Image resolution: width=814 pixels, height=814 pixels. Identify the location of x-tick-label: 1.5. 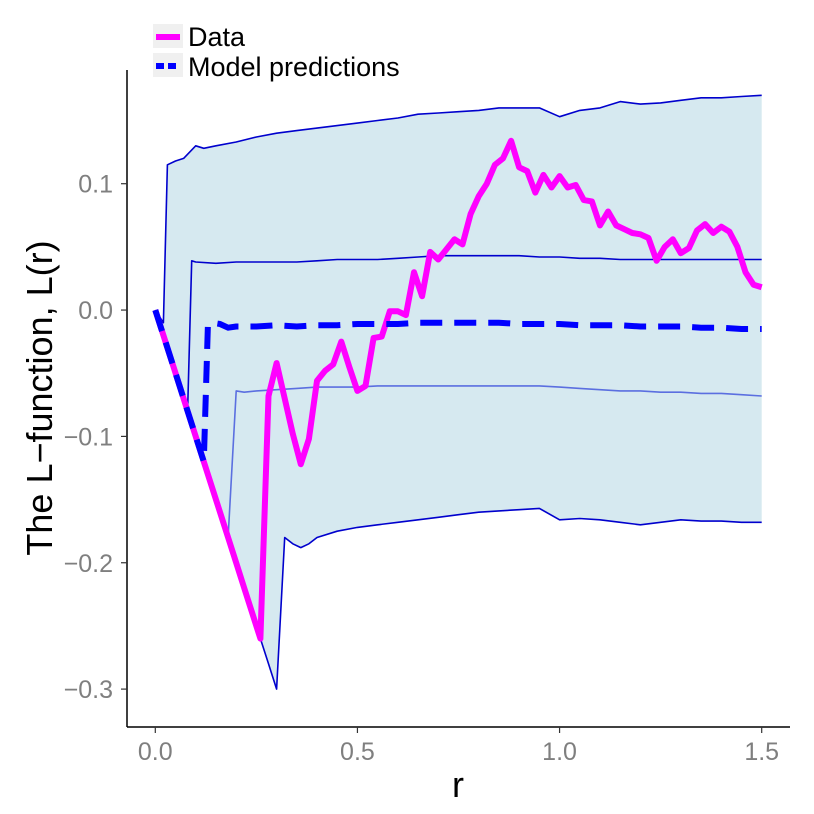
(761, 752).